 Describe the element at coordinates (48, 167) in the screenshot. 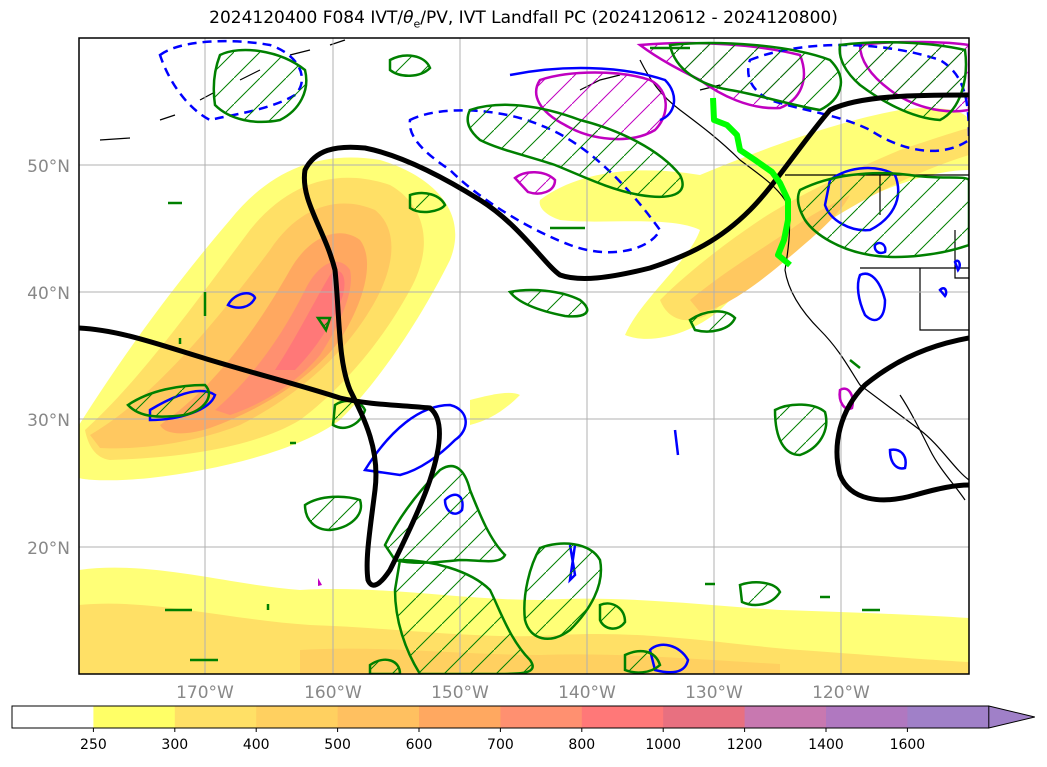

I see `lat-label: 50°N` at that location.